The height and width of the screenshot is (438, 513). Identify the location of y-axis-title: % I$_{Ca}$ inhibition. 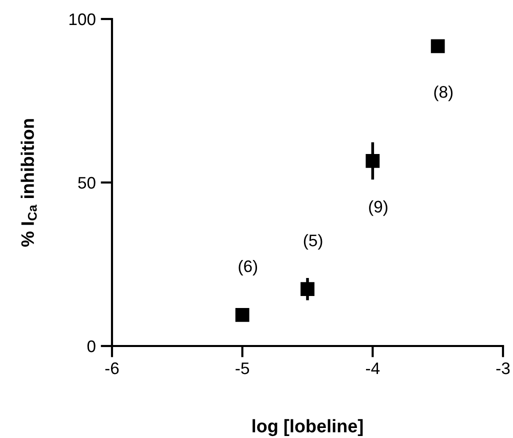
(28, 183).